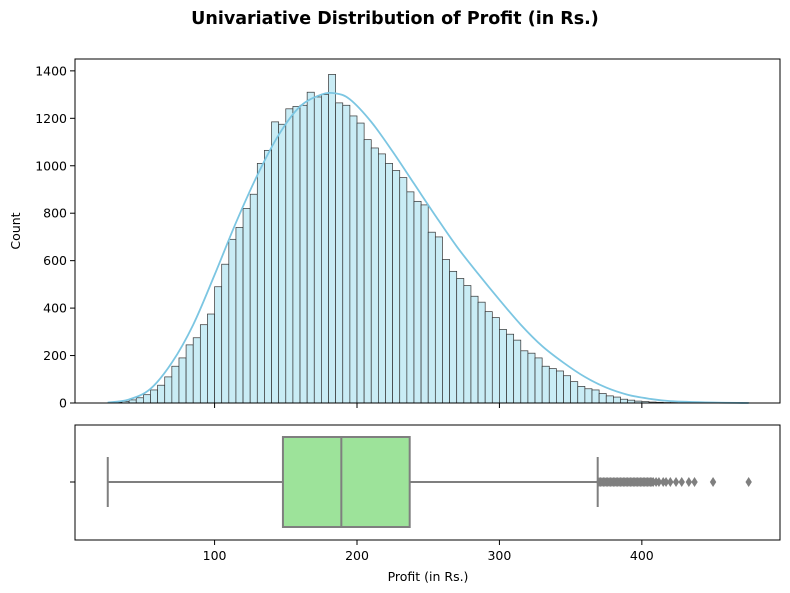  I want to click on box-iqr, so click(346, 482).